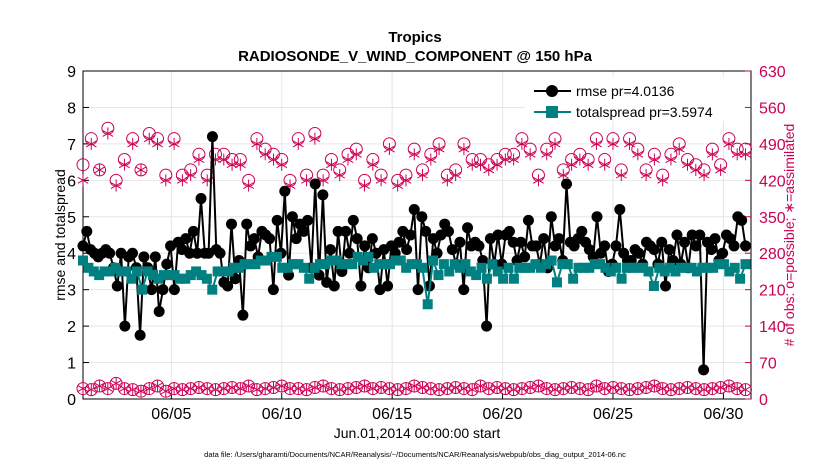  What do you see at coordinates (634, 99) in the screenshot?
I see `legend-box` at bounding box center [634, 99].